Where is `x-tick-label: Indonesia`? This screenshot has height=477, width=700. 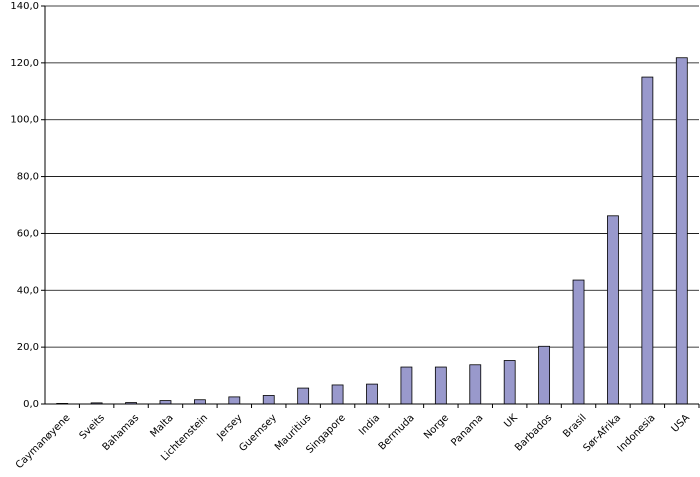
x-tick-label: Indonesia is located at coordinates (637, 433).